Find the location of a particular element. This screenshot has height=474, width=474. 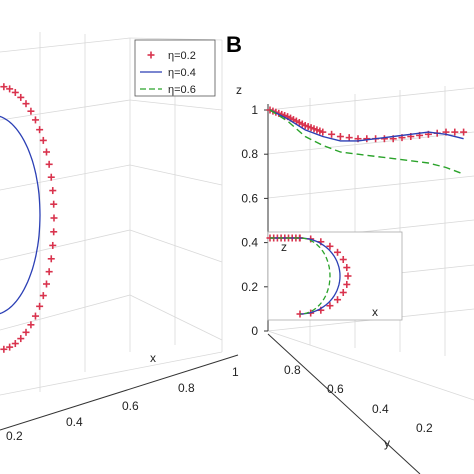

panel-b-curves is located at coordinates (367, 140).